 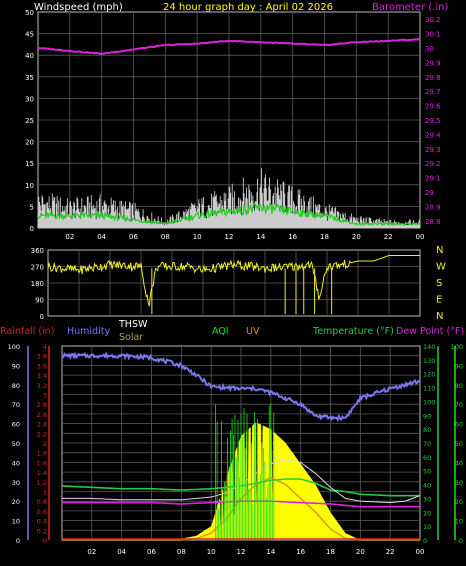 I want to click on temperature-tick-label: 120, so click(x=429, y=375).